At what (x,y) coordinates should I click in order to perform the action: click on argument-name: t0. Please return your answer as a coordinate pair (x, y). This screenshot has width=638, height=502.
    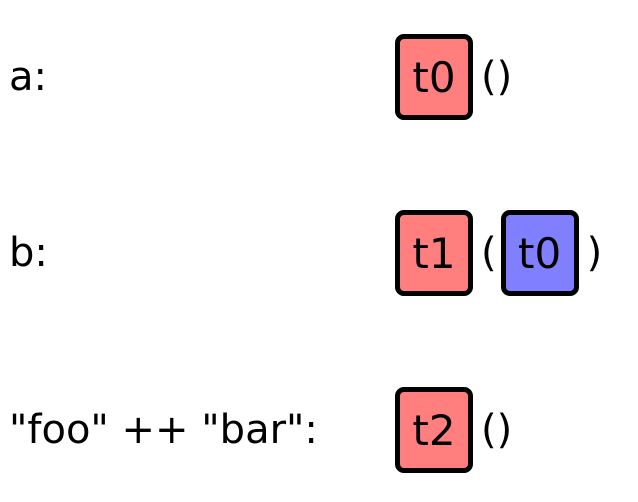
    Looking at the image, I should click on (540, 253).